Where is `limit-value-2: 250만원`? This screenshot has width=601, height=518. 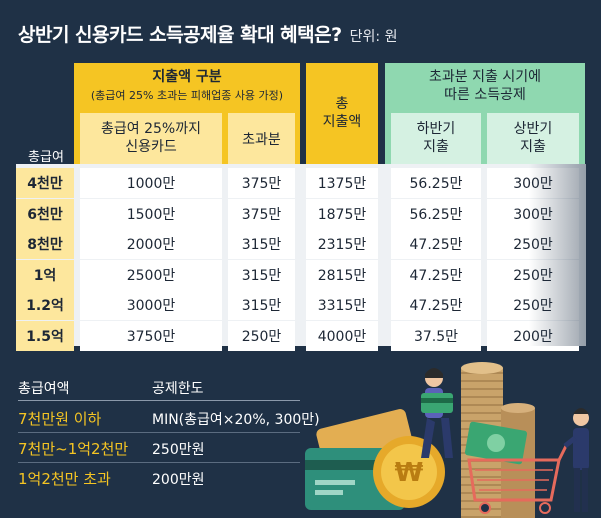 limit-value-2: 250만원 is located at coordinates (178, 450).